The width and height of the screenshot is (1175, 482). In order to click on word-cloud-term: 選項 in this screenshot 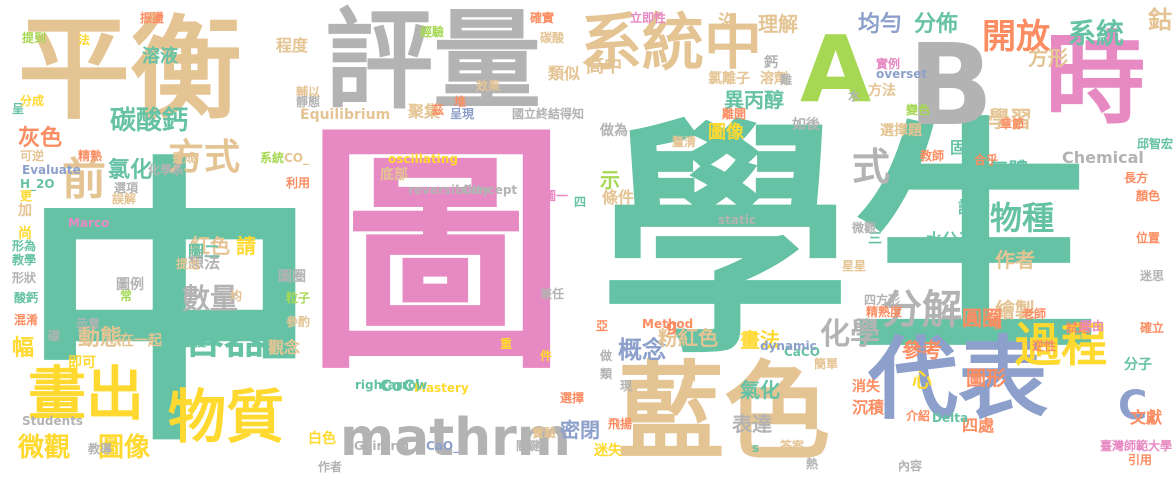, I will do `click(126, 188)`.